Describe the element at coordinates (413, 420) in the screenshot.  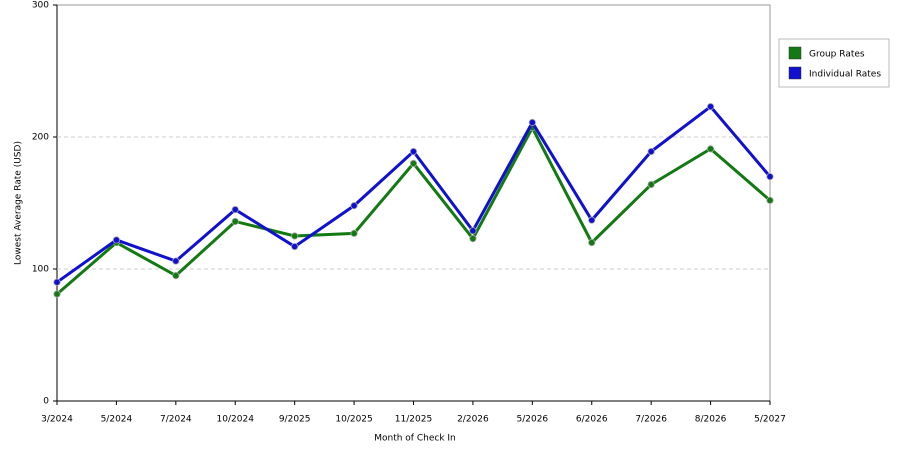
I see `x-tick-label: 11/2025` at that location.